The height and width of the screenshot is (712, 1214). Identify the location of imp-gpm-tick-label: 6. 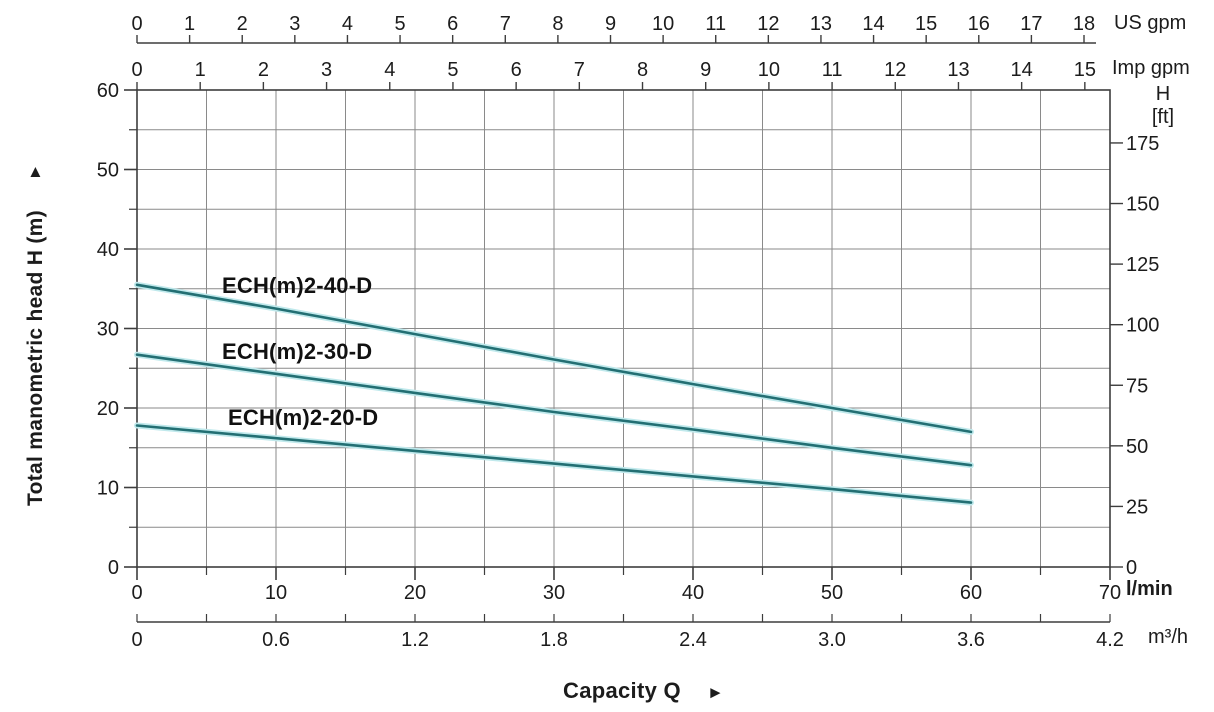
(516, 70).